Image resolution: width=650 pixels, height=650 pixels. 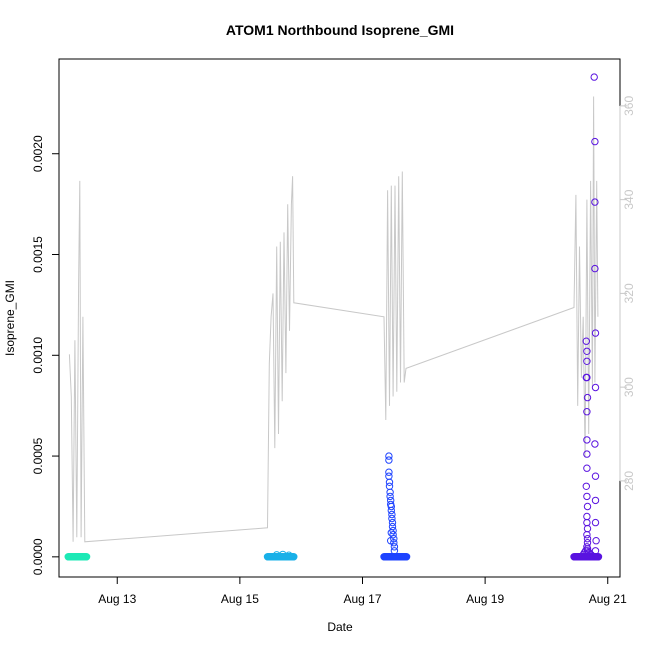 What do you see at coordinates (38, 153) in the screenshot?
I see `y-tick-label: 0.0020` at bounding box center [38, 153].